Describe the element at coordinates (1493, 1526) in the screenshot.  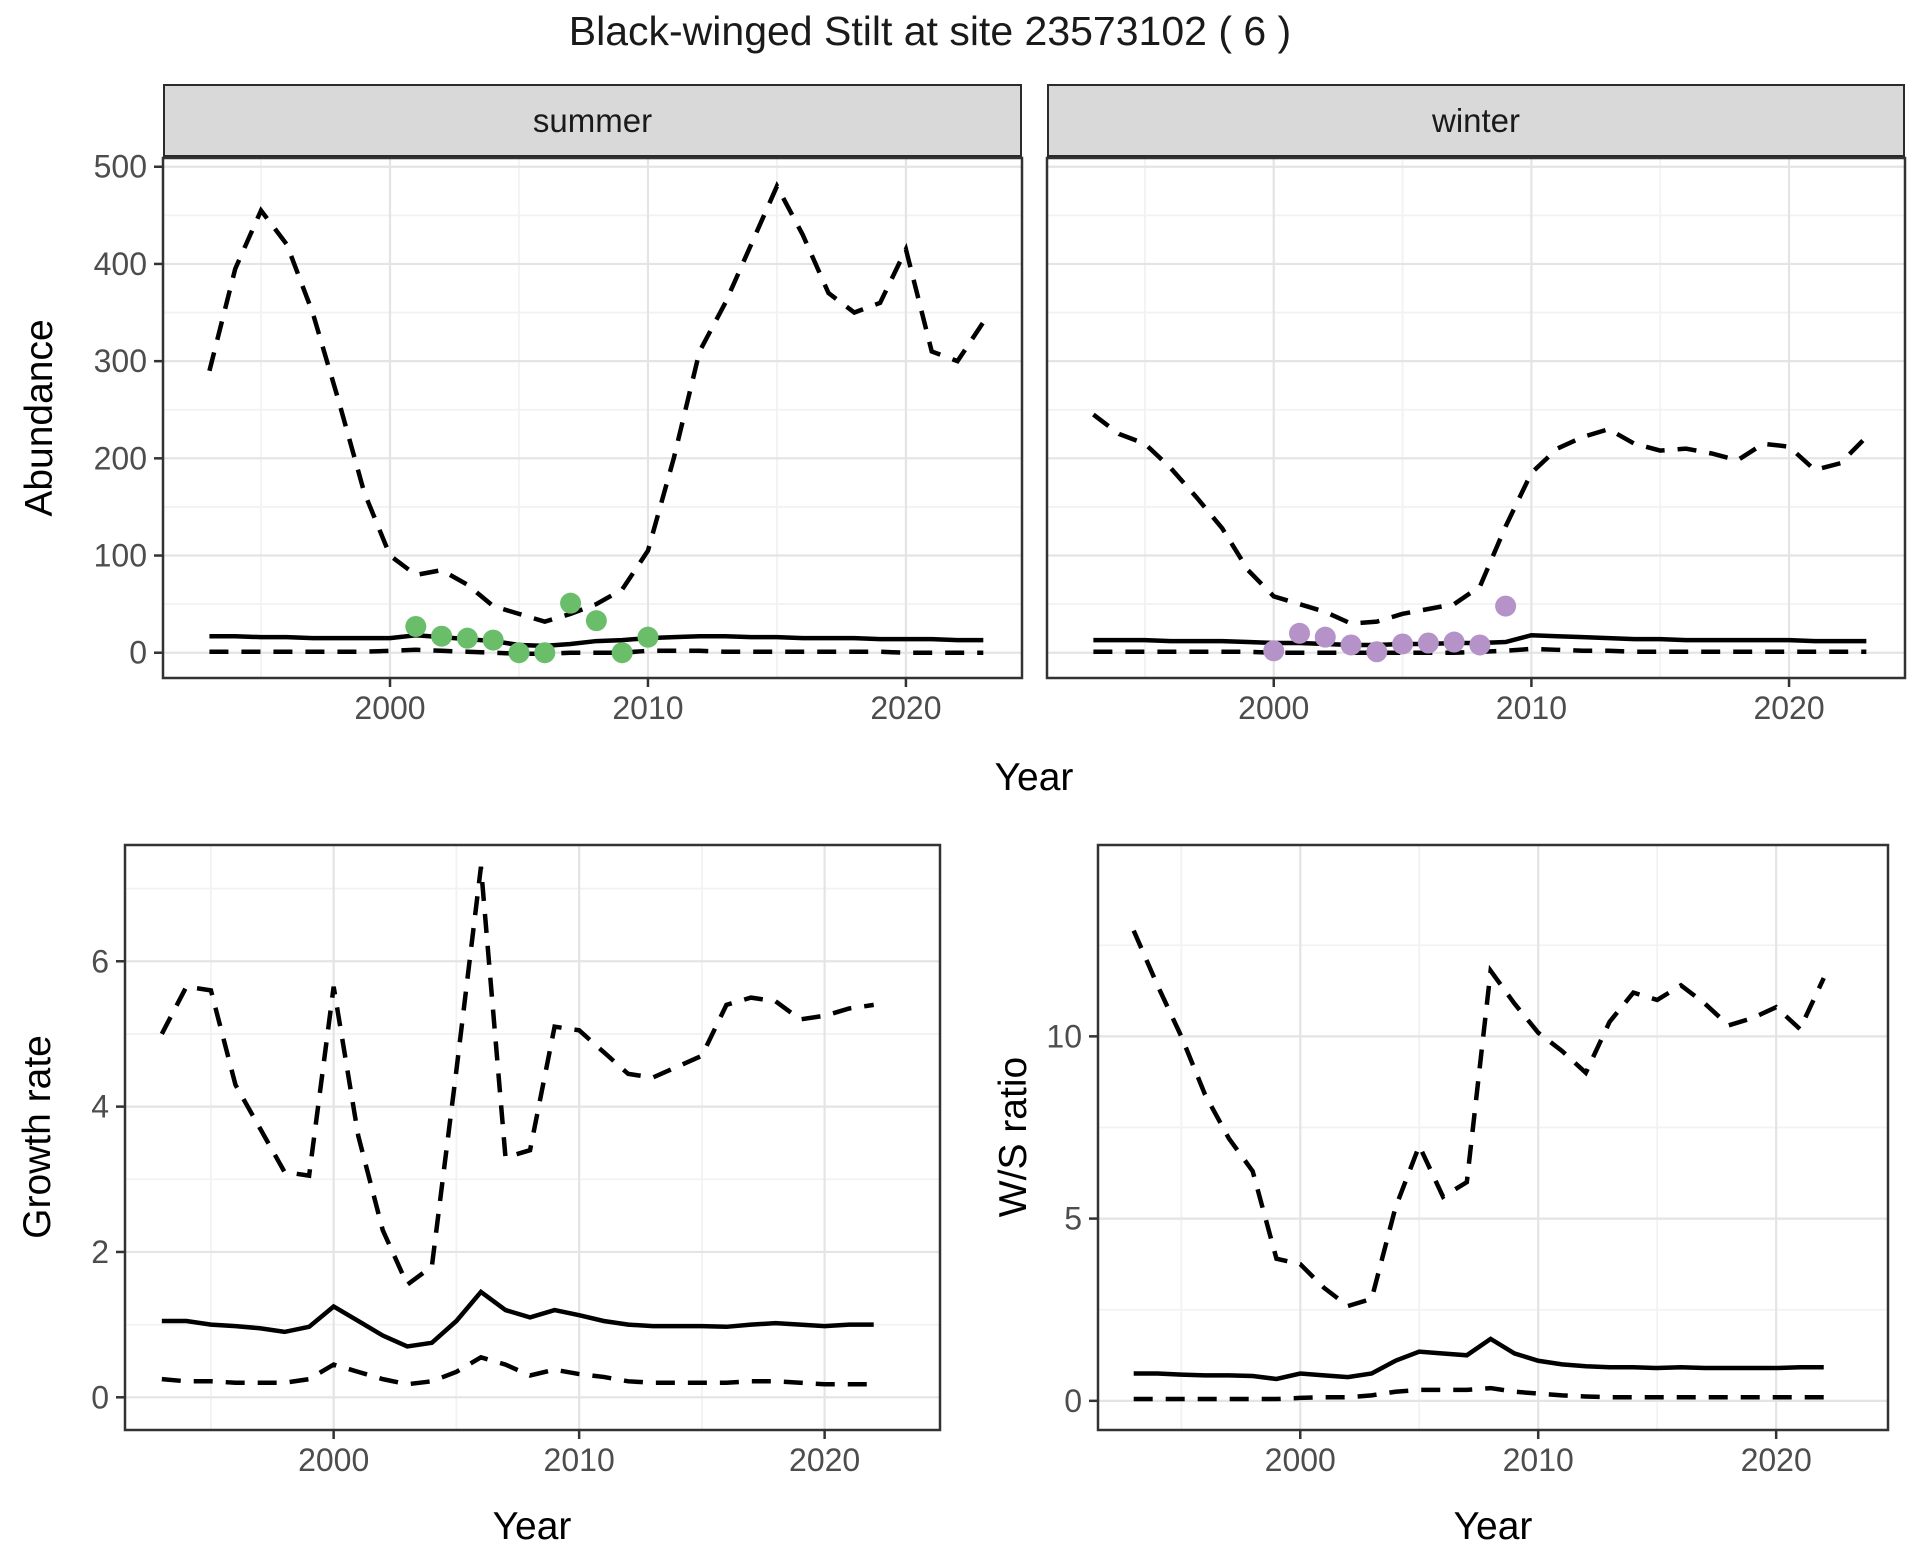
I see `ws-year-axis-title: Year` at that location.